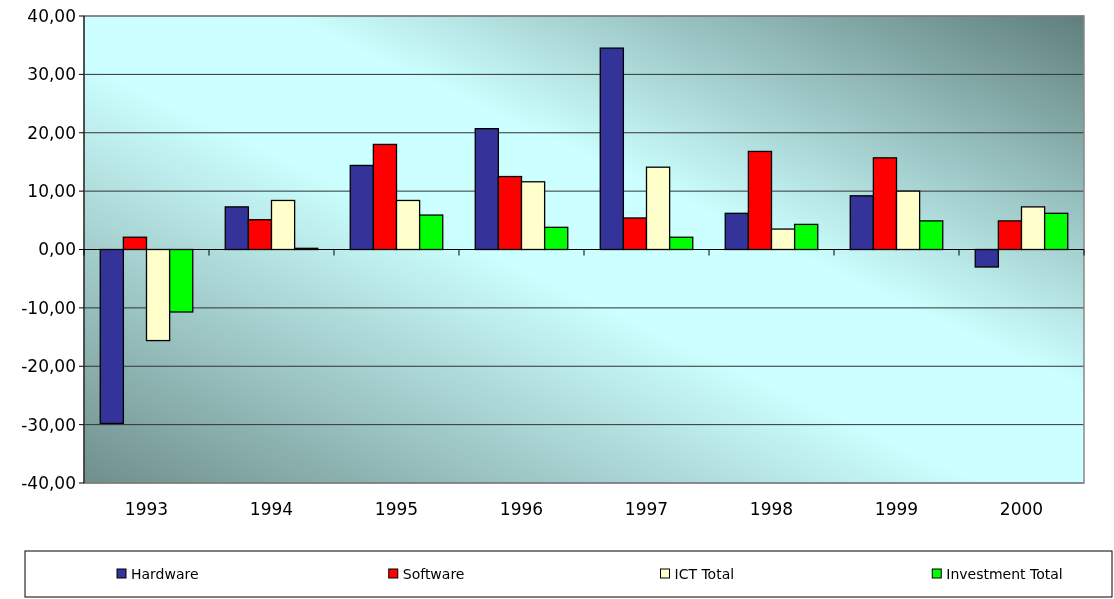 The height and width of the screenshot is (599, 1114). What do you see at coordinates (48, 482) in the screenshot?
I see `y-tick-label: -40,00` at bounding box center [48, 482].